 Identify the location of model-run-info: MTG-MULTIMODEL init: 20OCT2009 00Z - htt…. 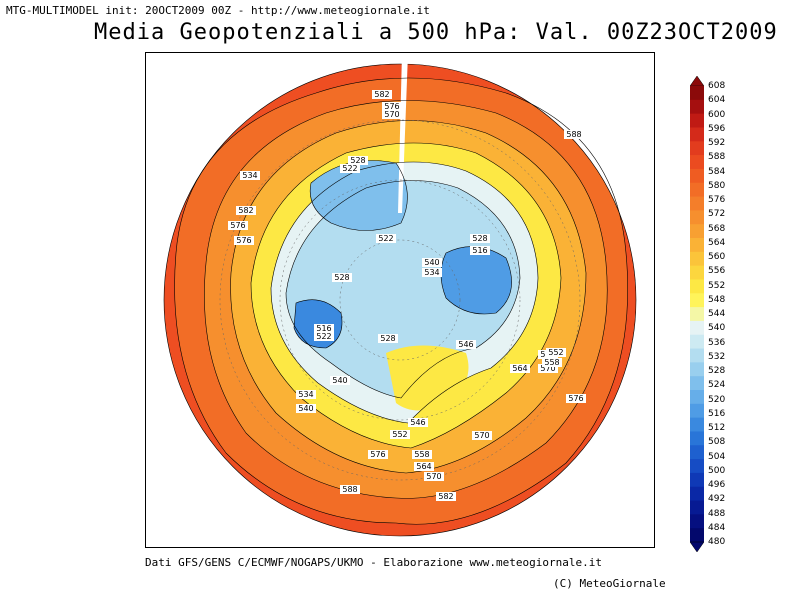
(218, 10).